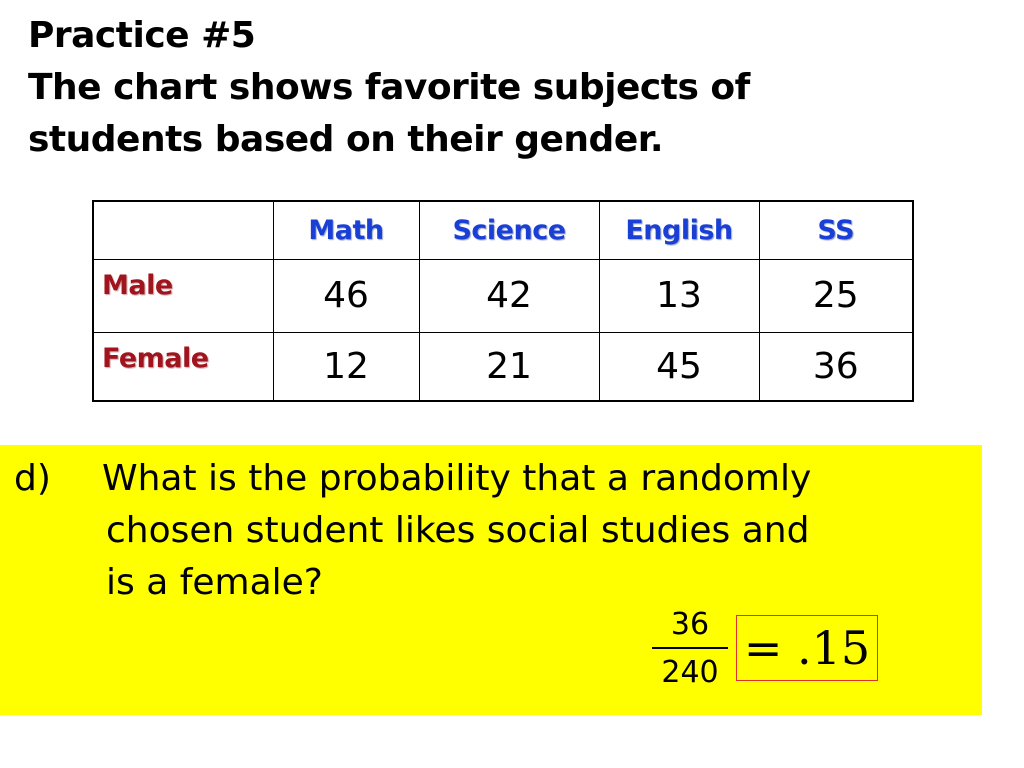 The image size is (1024, 768). I want to click on column-header-math: Math, so click(346, 230).